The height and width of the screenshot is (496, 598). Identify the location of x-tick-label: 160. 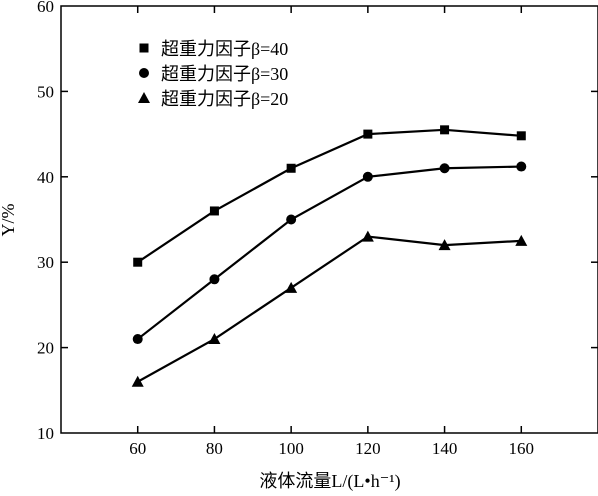
(522, 448).